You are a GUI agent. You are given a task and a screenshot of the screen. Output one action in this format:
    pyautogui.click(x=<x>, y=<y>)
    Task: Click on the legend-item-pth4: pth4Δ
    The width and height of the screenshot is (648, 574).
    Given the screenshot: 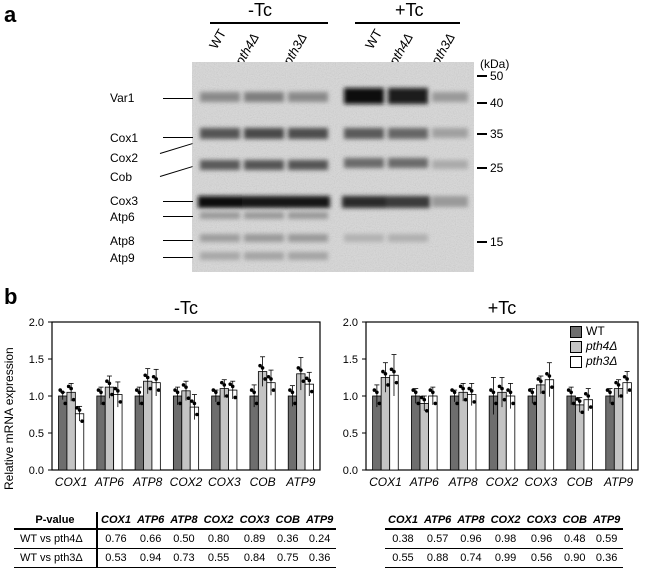 What is the action you would take?
    pyautogui.click(x=593, y=346)
    